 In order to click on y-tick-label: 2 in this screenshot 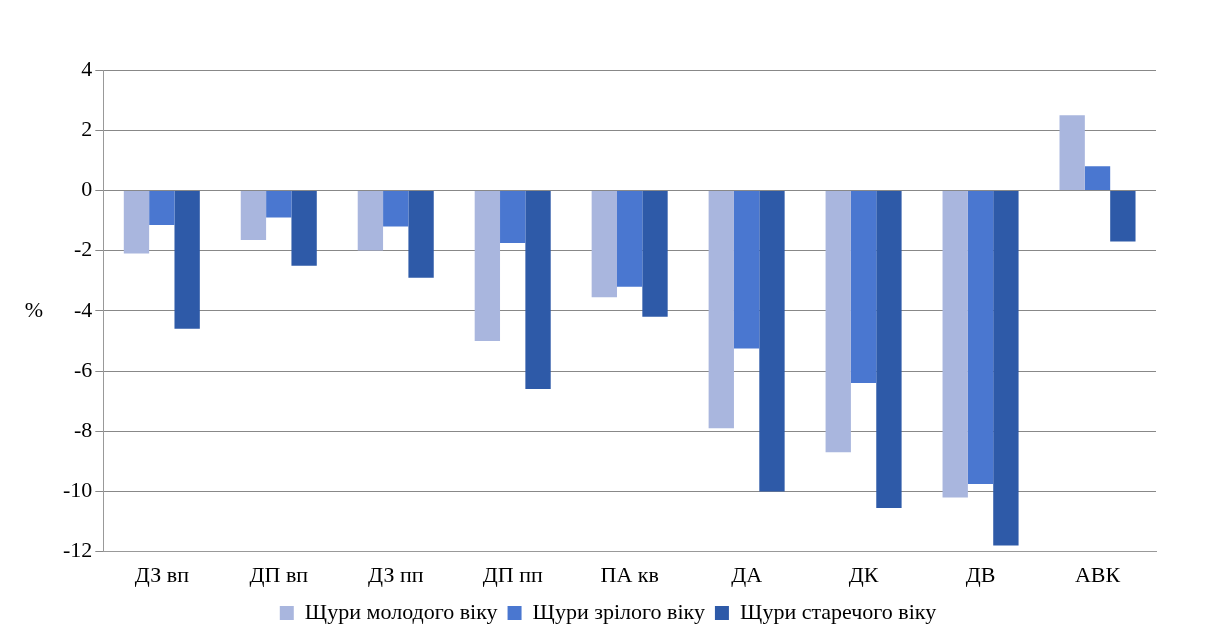, I will do `click(87, 128)`.